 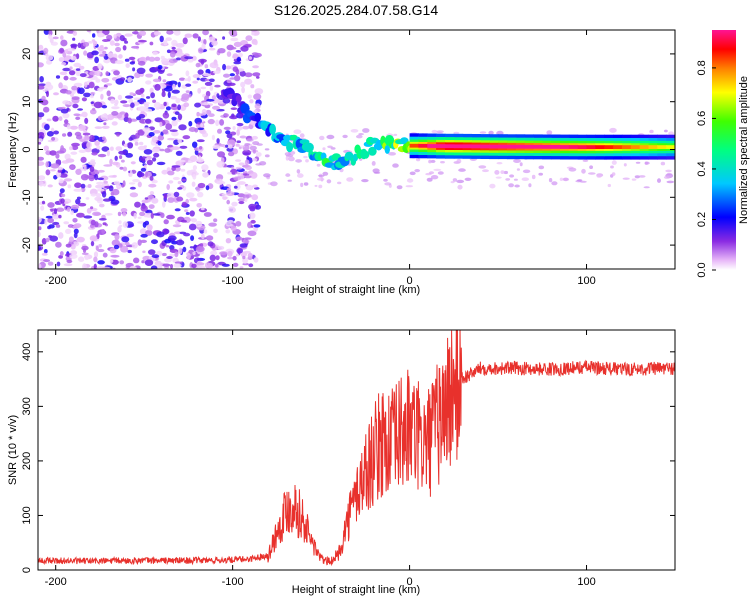 I want to click on colorbar-tick-label: 0.8, so click(x=702, y=67).